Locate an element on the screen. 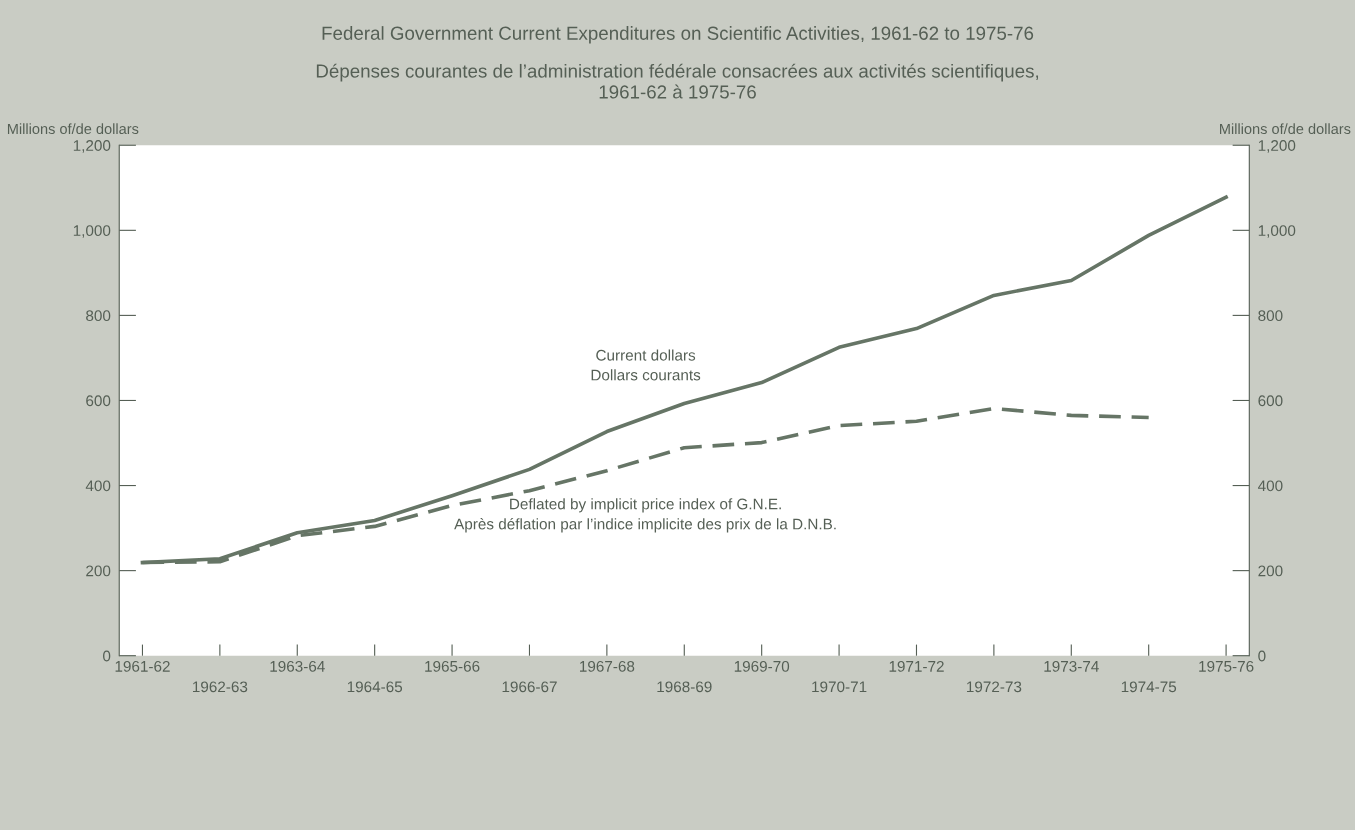 The image size is (1355, 830). y-tick-label: 200 is located at coordinates (98, 571).